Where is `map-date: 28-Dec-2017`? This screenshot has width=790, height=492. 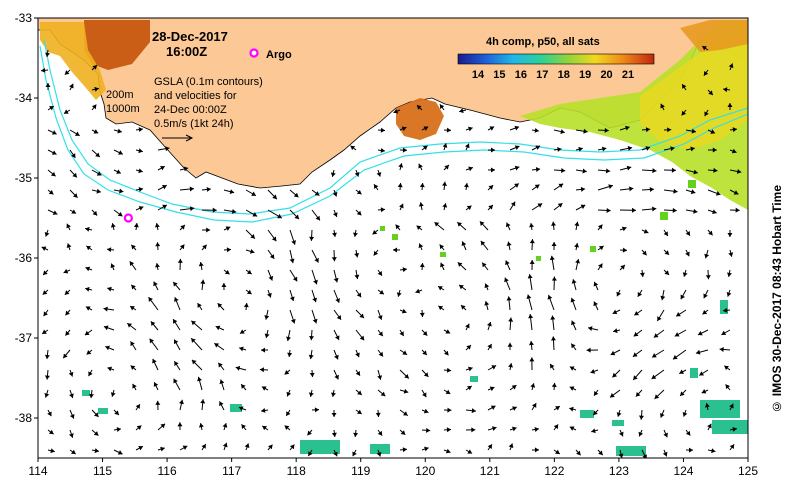 map-date: 28-Dec-2017 is located at coordinates (190, 36).